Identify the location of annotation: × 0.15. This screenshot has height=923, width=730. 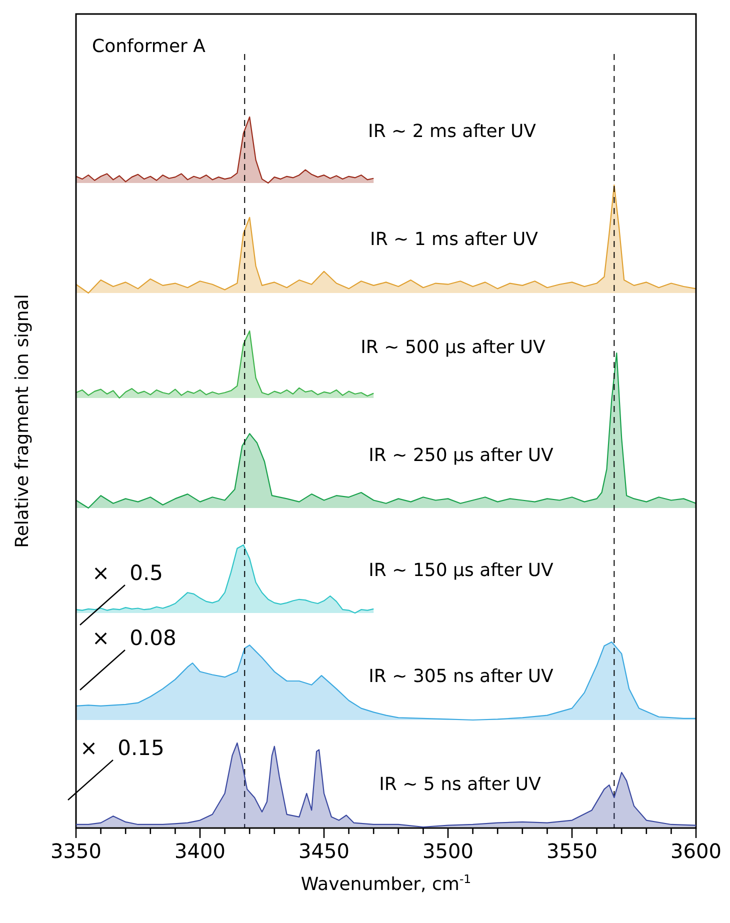
(122, 748).